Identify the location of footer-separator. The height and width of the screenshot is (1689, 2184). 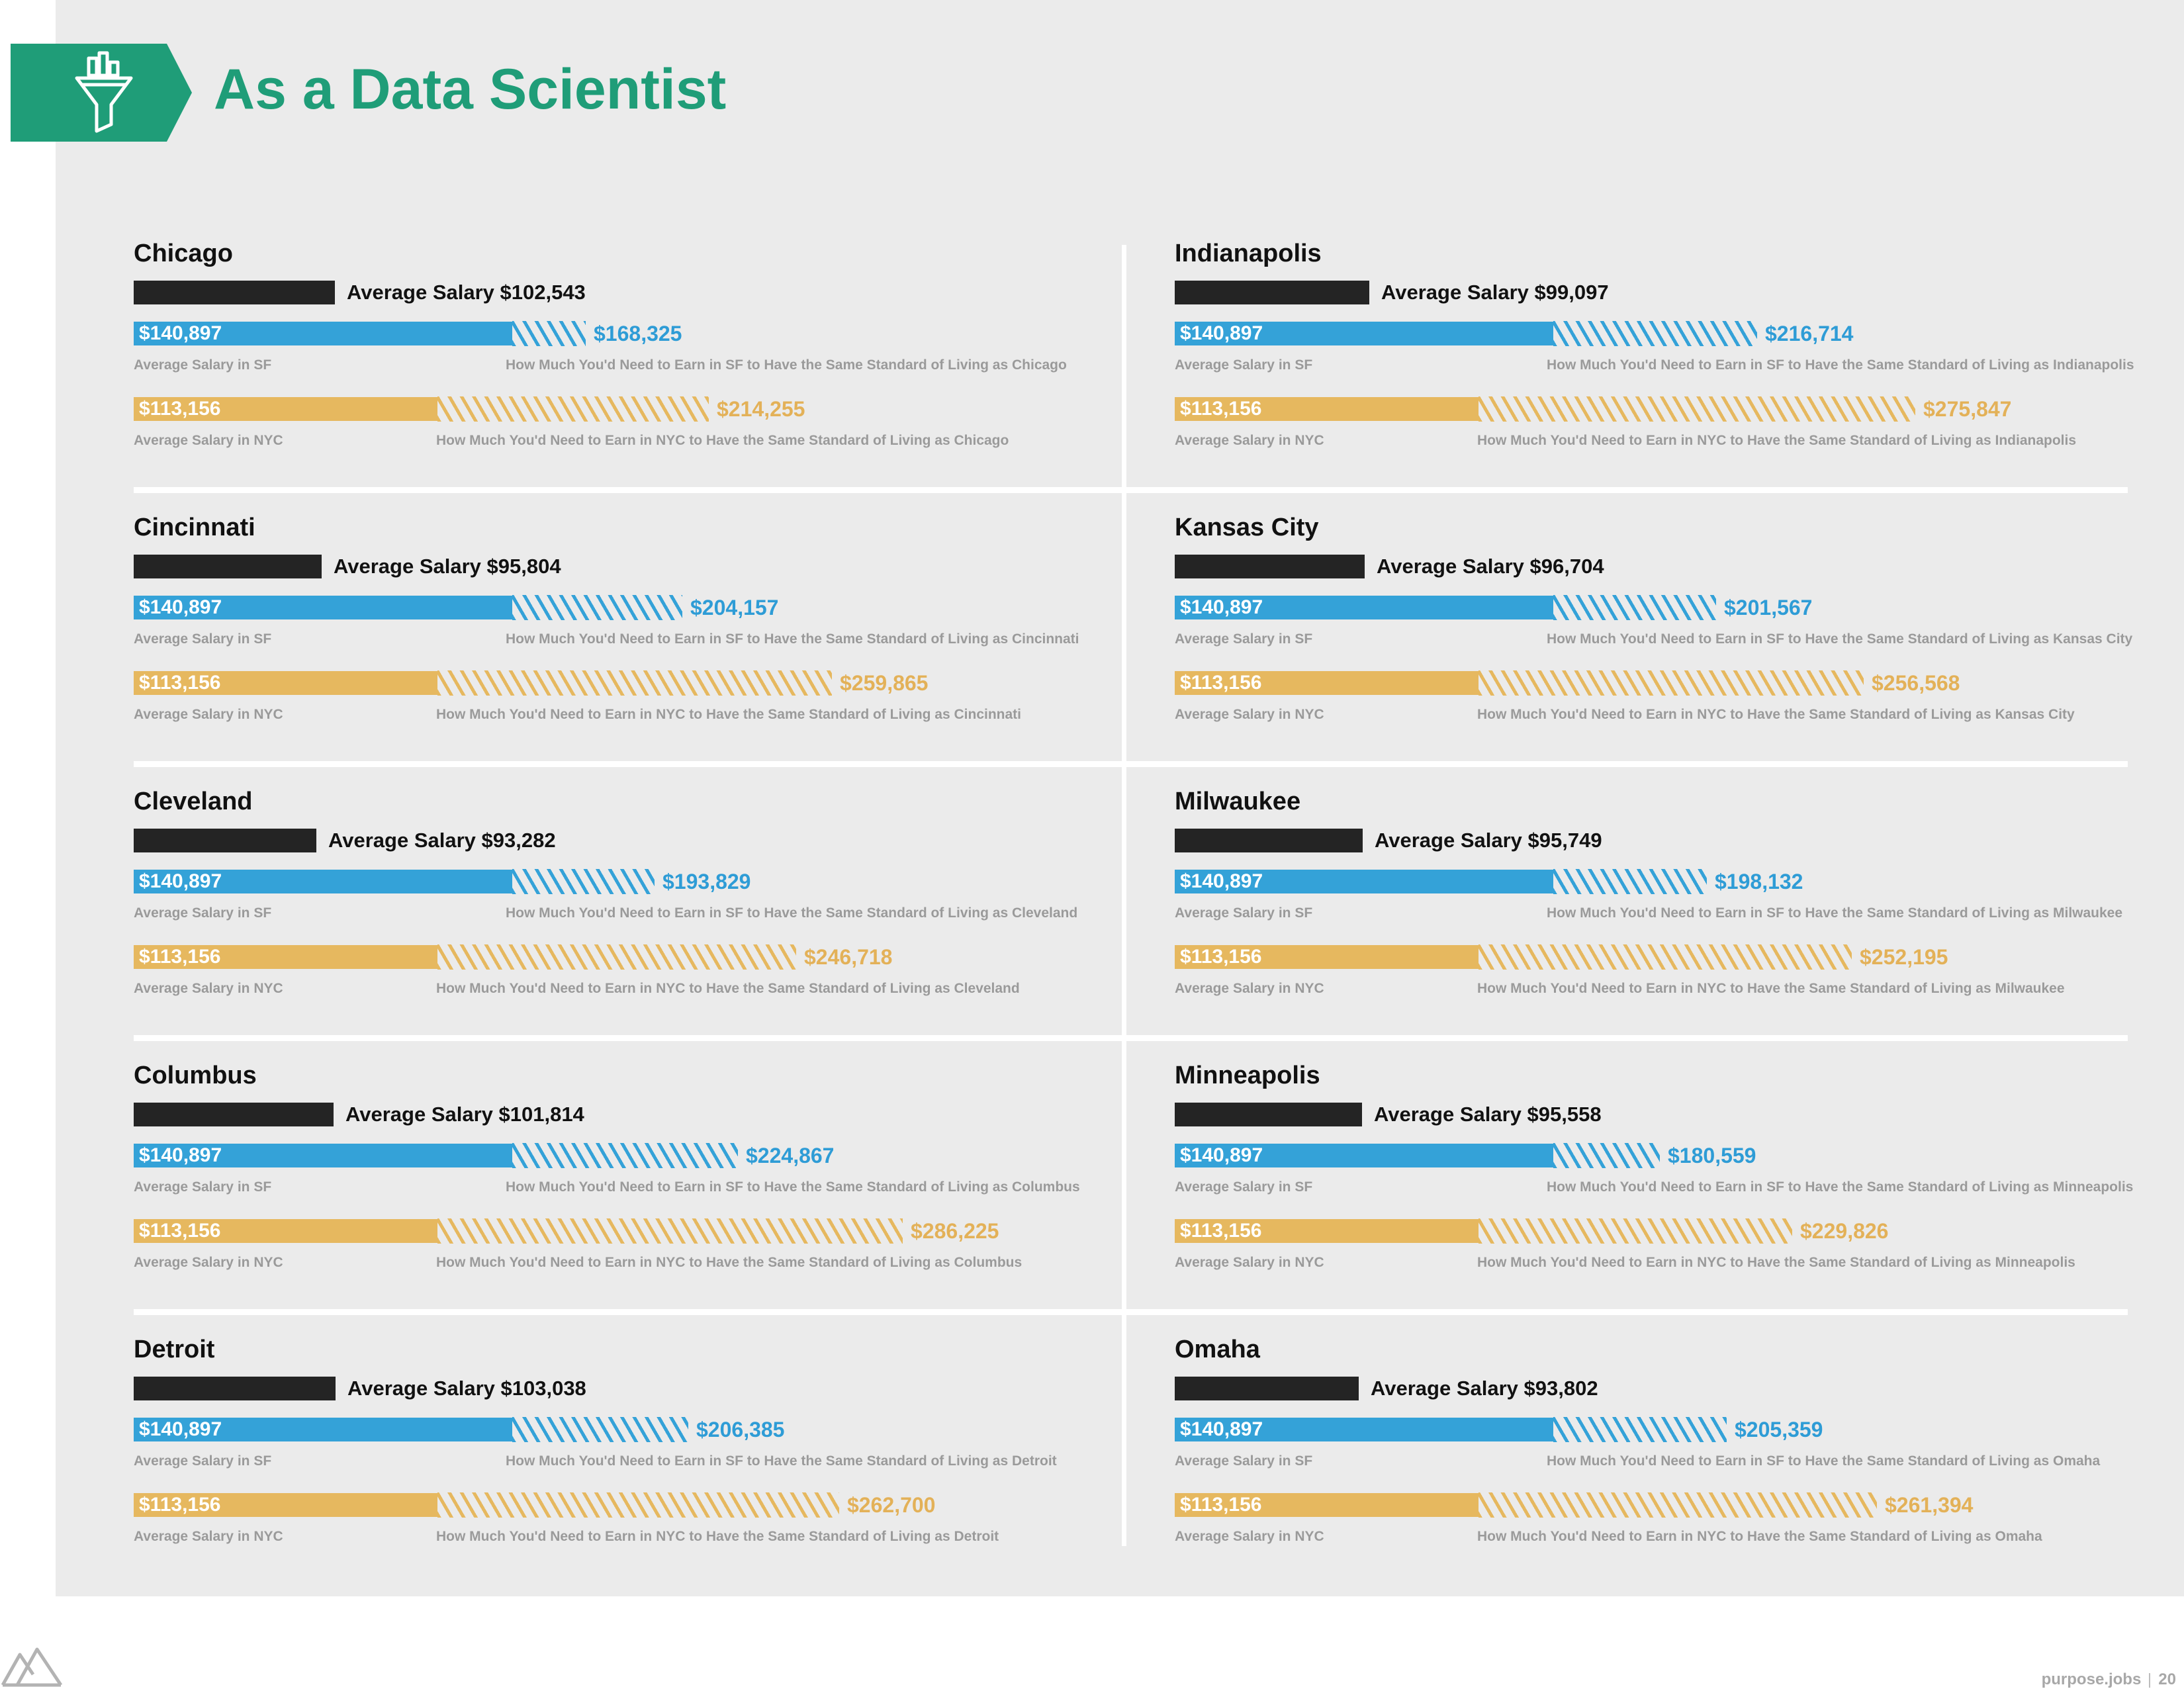
(2150, 1680).